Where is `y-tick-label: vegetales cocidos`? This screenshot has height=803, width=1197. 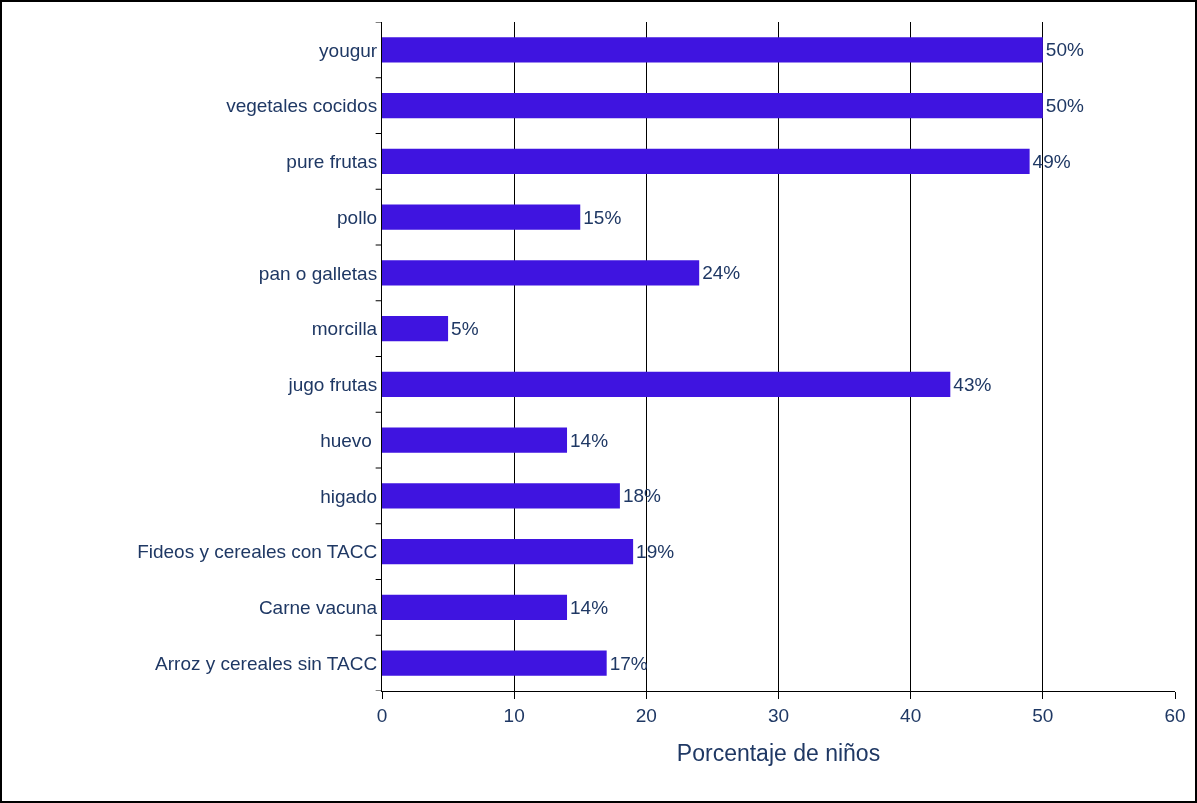 y-tick-label: vegetales cocidos is located at coordinates (302, 106).